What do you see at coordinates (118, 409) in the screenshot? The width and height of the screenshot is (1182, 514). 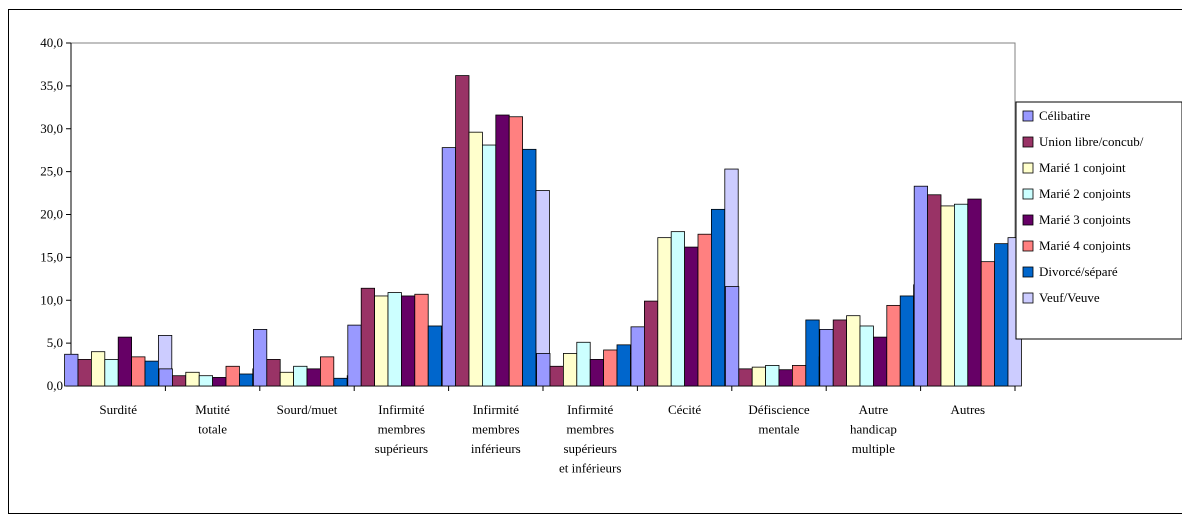 I see `x-tick-label: Surdité` at bounding box center [118, 409].